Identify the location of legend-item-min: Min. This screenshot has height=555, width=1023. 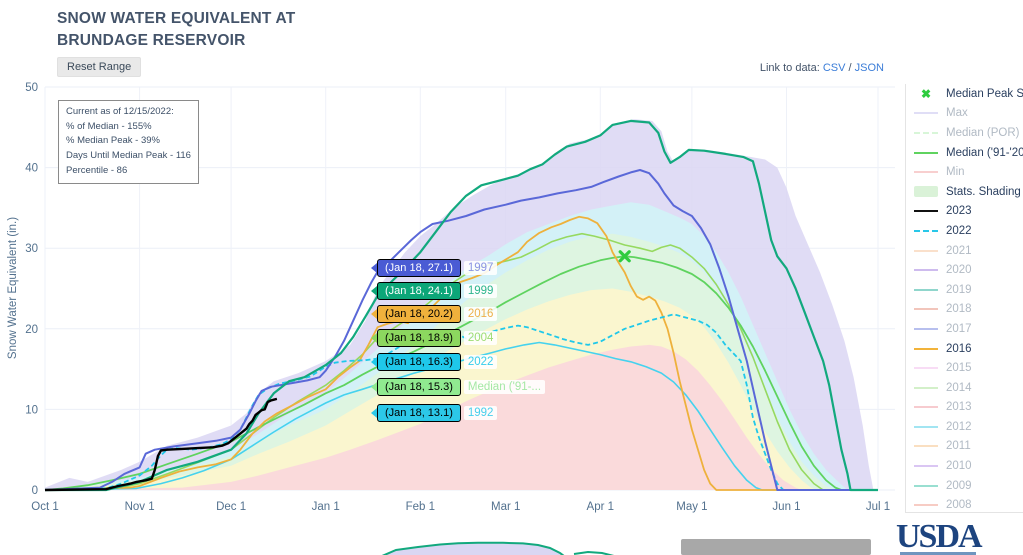
(964, 172).